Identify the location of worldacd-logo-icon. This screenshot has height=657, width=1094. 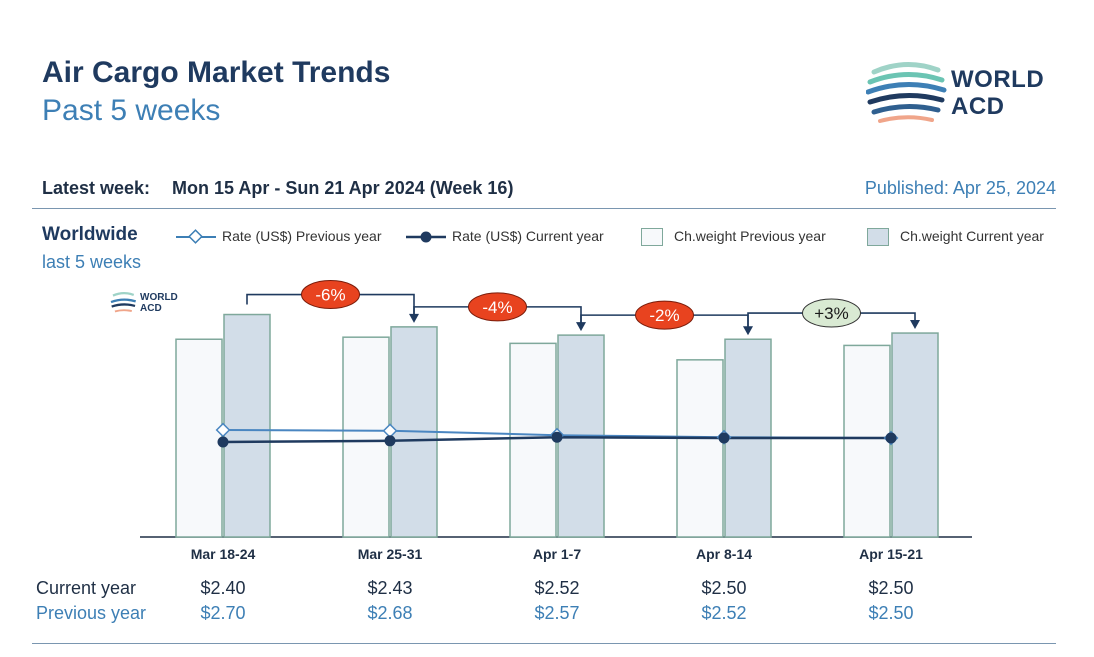
(906, 92).